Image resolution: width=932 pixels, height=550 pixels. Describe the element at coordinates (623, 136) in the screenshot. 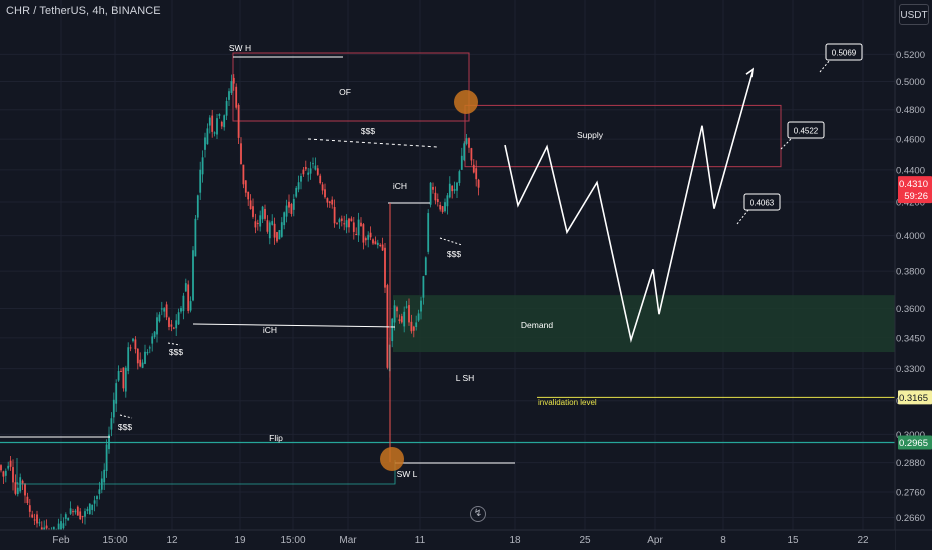

I see `supply-zone` at that location.